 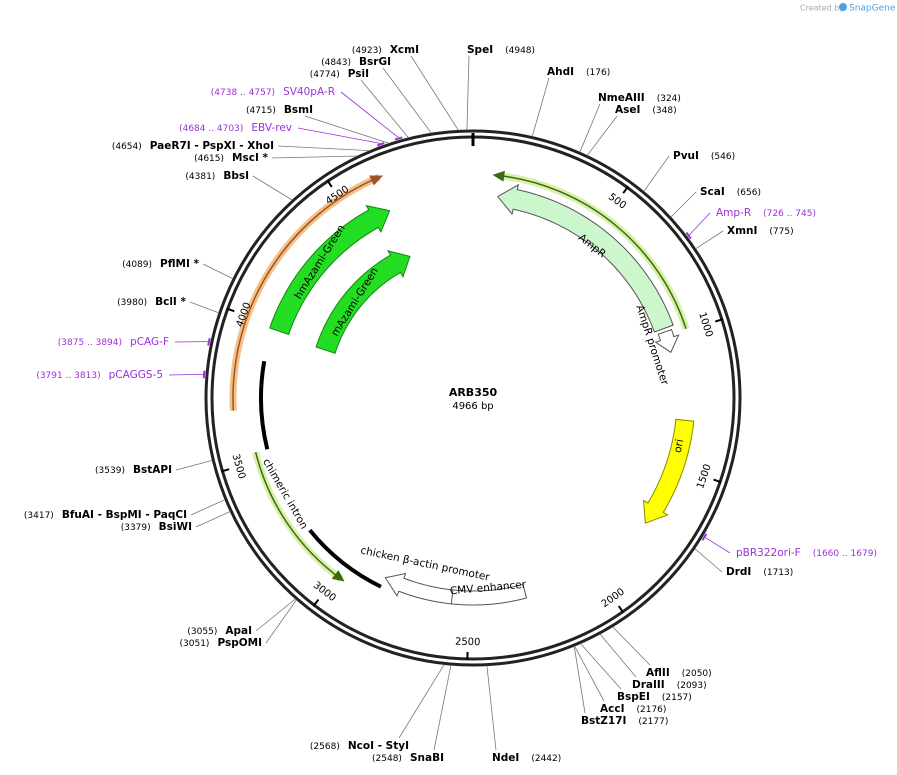 What do you see at coordinates (480, 50) in the screenshot?
I see `enzyme-name: SpeI` at bounding box center [480, 50].